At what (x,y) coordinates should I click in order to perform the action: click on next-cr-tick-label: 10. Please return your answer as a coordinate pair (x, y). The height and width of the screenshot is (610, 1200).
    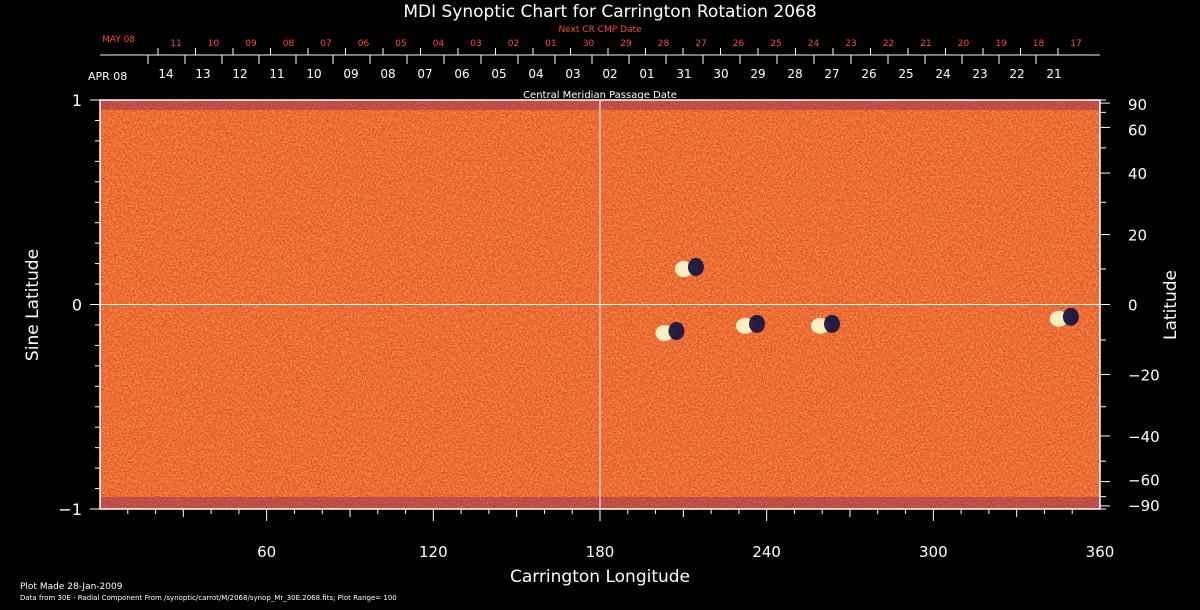
    Looking at the image, I should click on (214, 44).